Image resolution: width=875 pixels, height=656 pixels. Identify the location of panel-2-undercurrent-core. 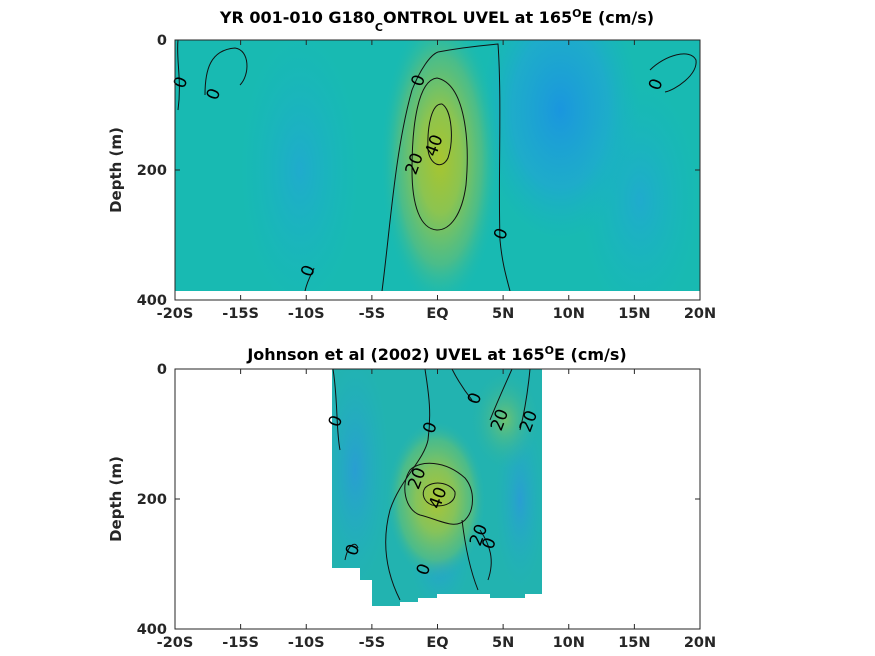
(436, 500).